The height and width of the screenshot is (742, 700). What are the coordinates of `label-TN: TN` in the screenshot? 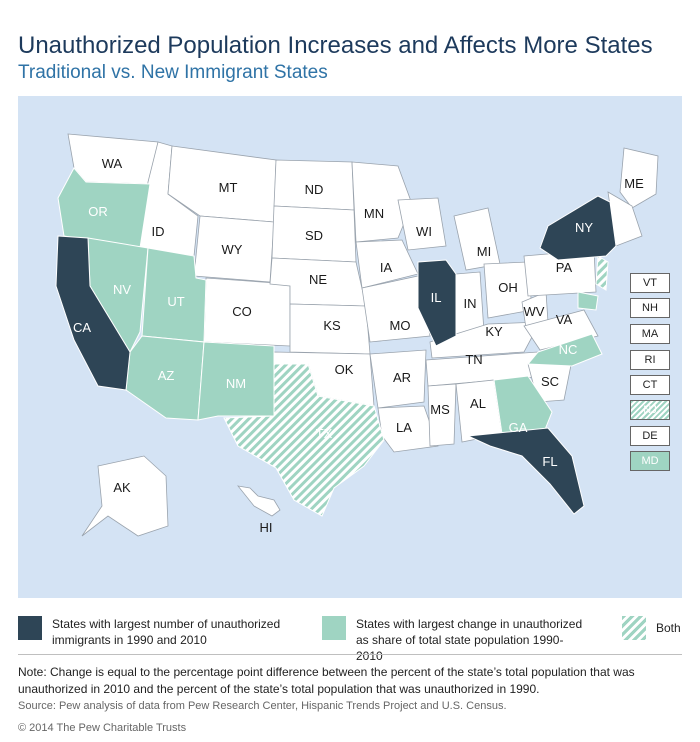 It's located at (473, 359).